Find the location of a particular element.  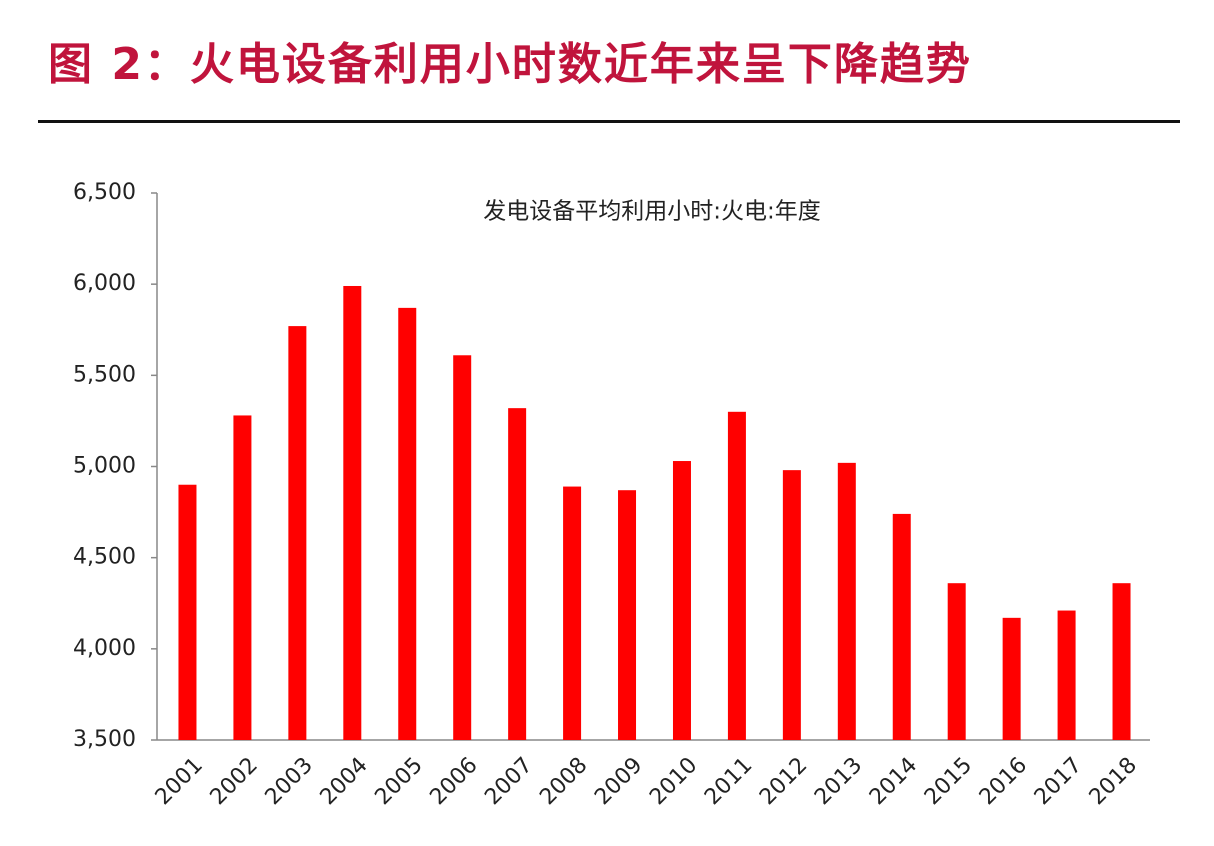

x-tick-label: 2001 is located at coordinates (179, 781).